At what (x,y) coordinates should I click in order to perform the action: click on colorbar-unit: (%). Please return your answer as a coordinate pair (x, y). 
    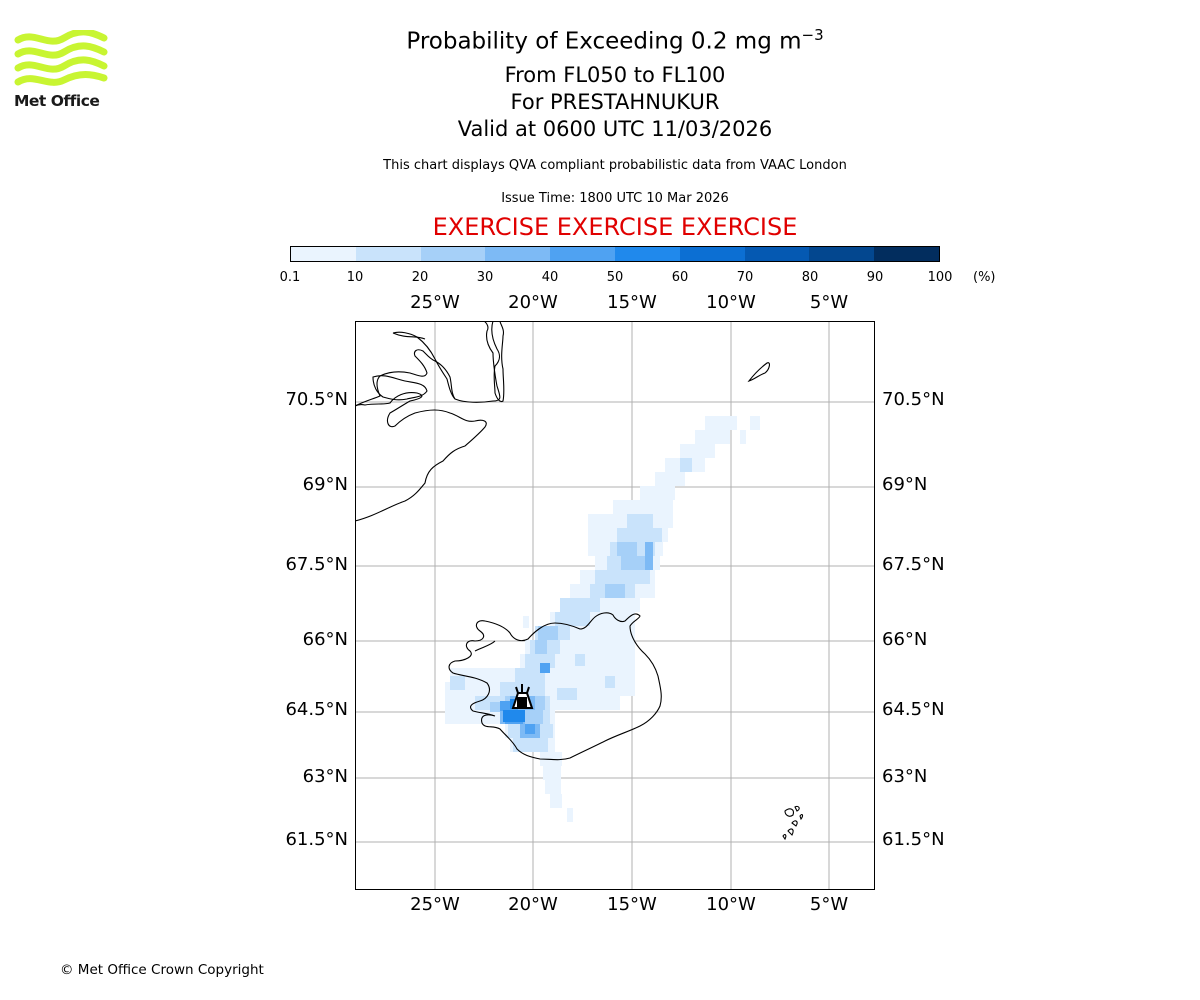
    Looking at the image, I should click on (984, 277).